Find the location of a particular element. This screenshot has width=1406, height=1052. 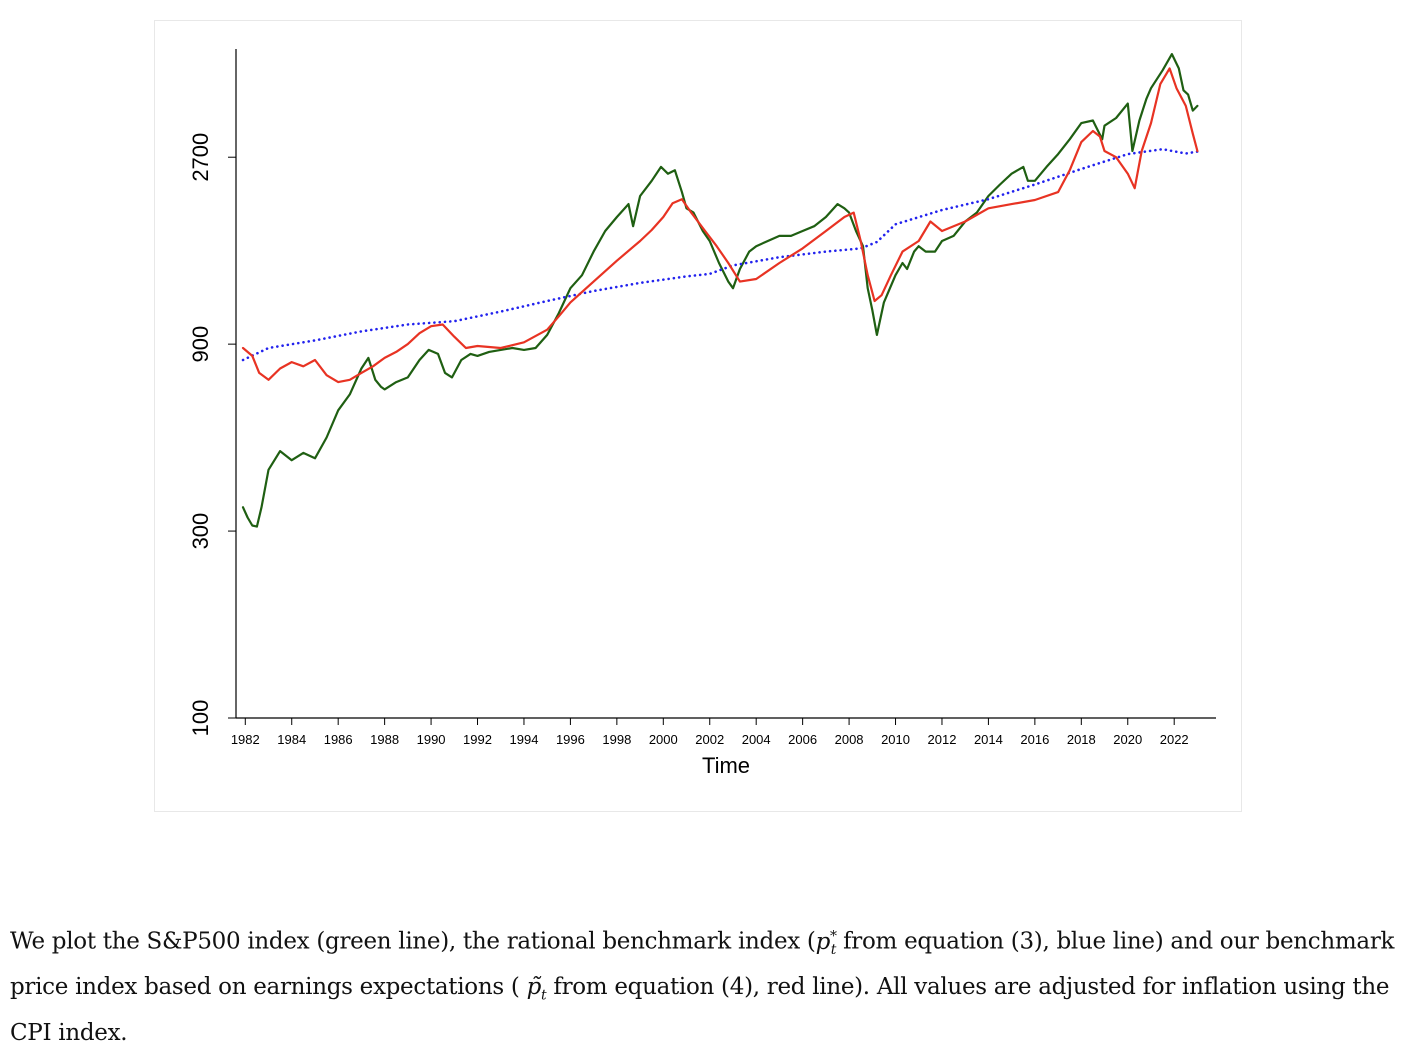

y-tick-label: 300 is located at coordinates (200, 531).